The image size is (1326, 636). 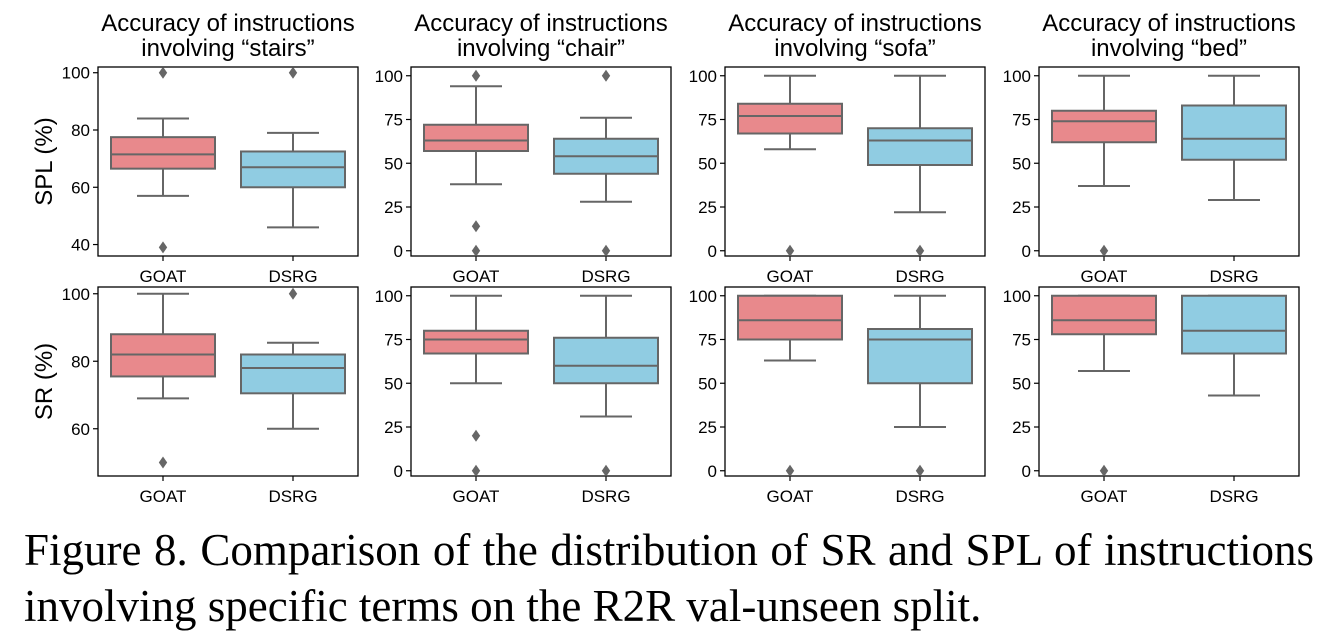 I want to click on ytick-label-spl-bed: 100, so click(x=1017, y=76).